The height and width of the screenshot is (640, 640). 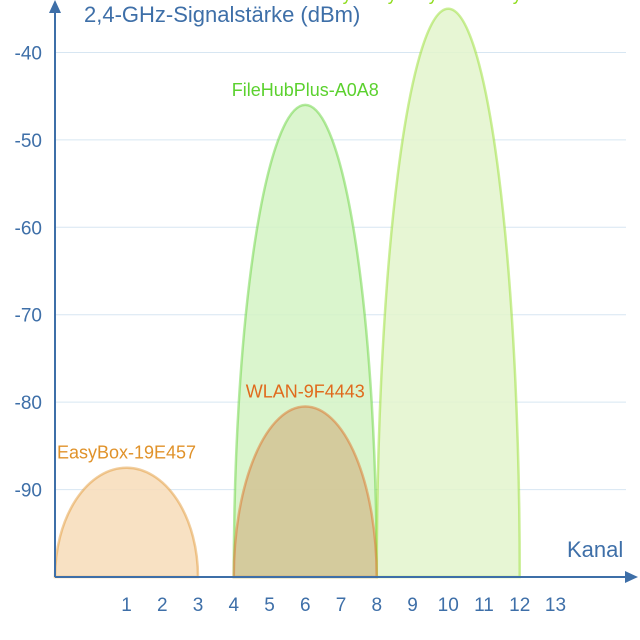 What do you see at coordinates (555, 605) in the screenshot?
I see `x-tick-label: 13` at bounding box center [555, 605].